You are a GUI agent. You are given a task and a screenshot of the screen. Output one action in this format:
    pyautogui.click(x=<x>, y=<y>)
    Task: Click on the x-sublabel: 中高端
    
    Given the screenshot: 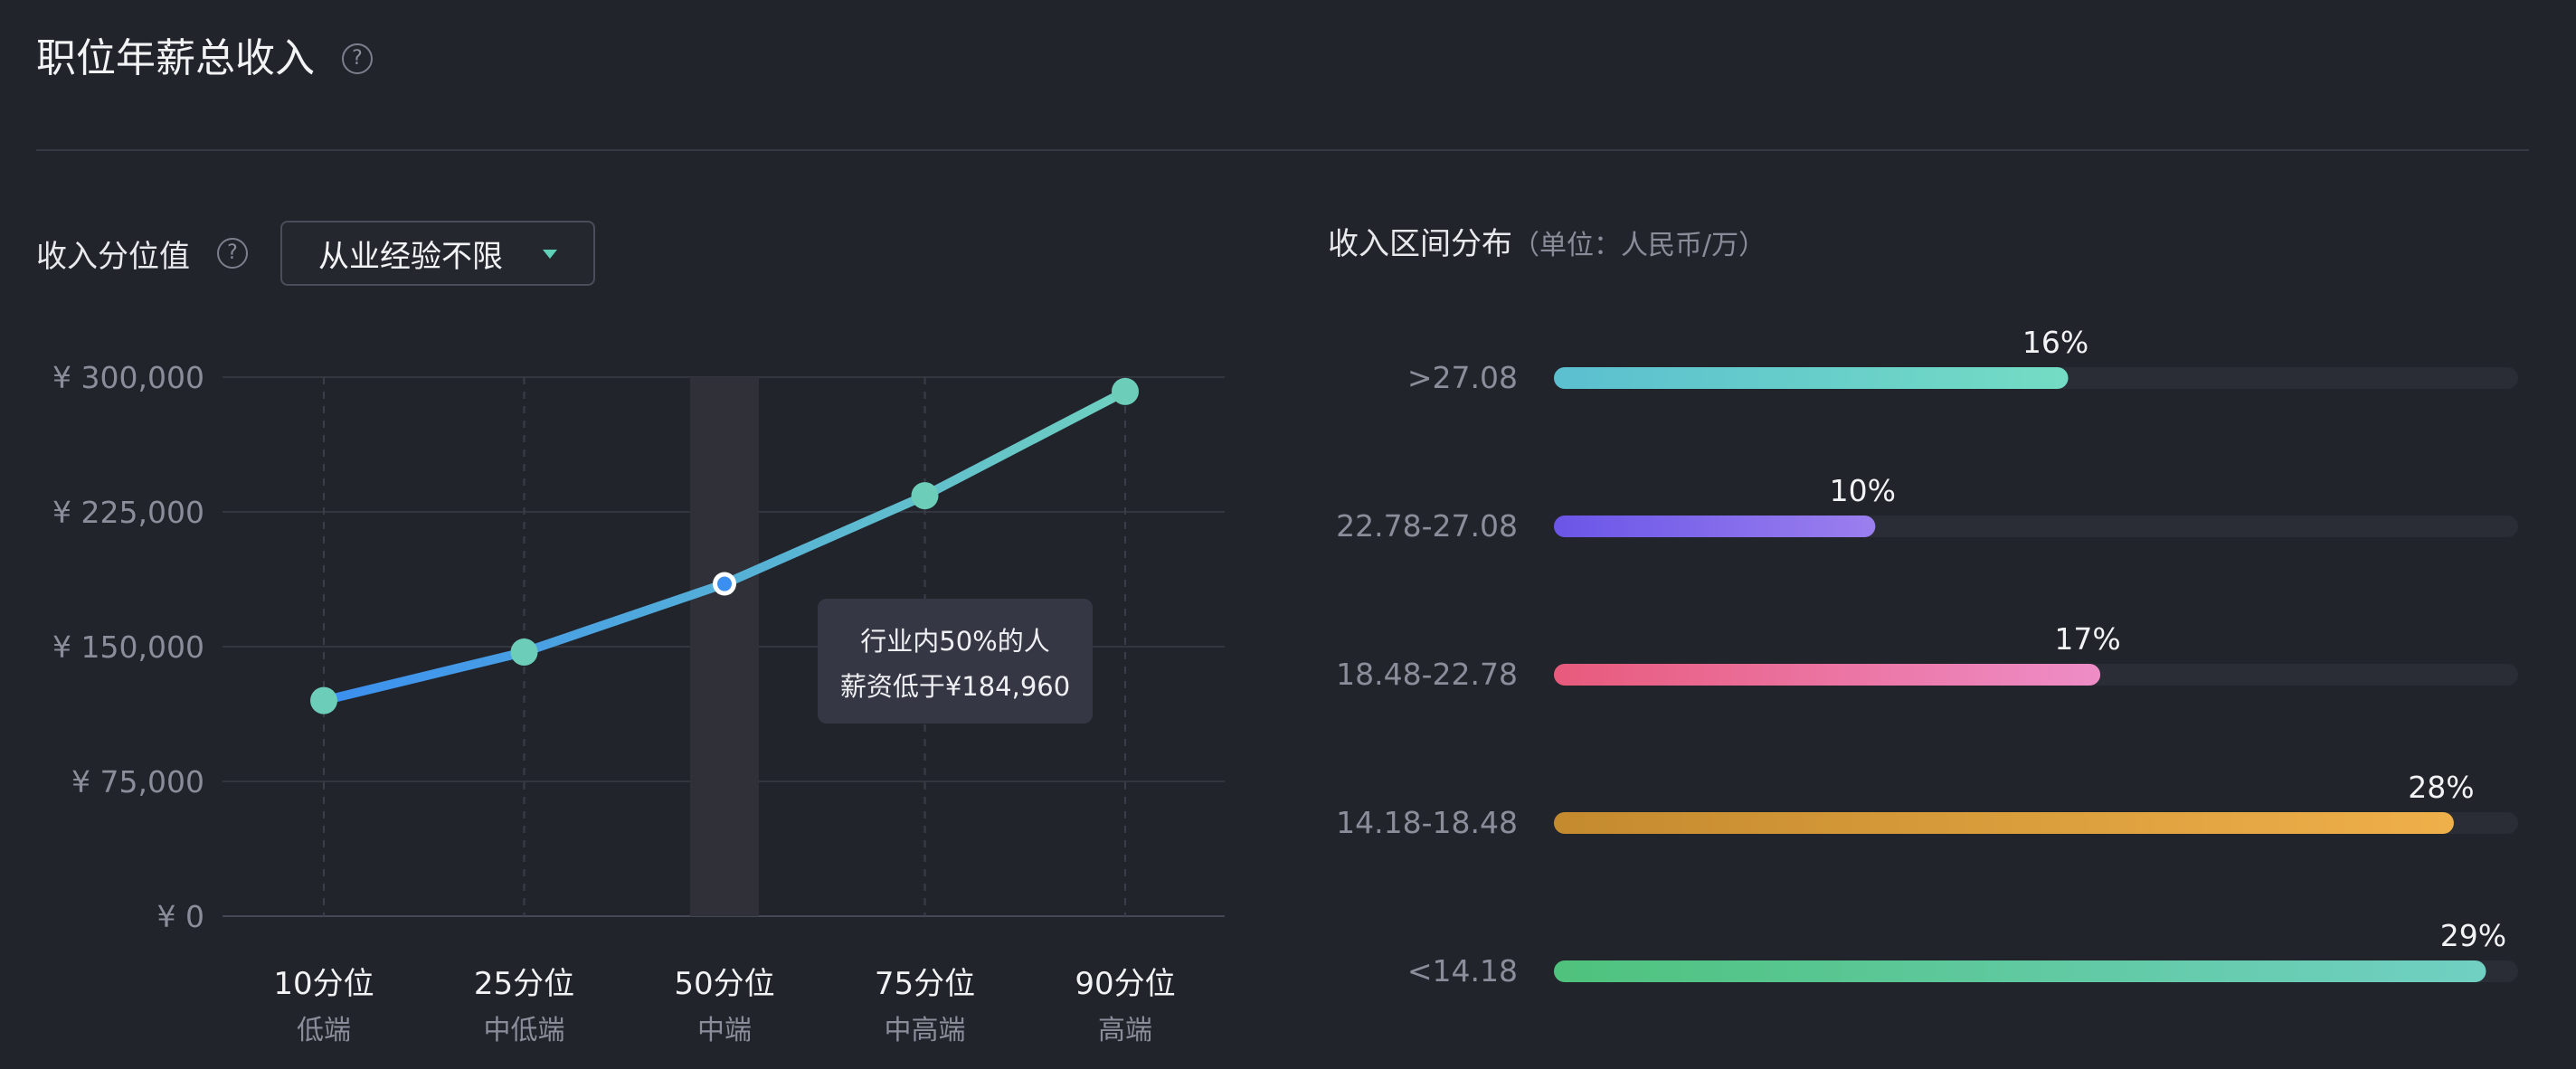 What is the action you would take?
    pyautogui.click(x=926, y=1031)
    